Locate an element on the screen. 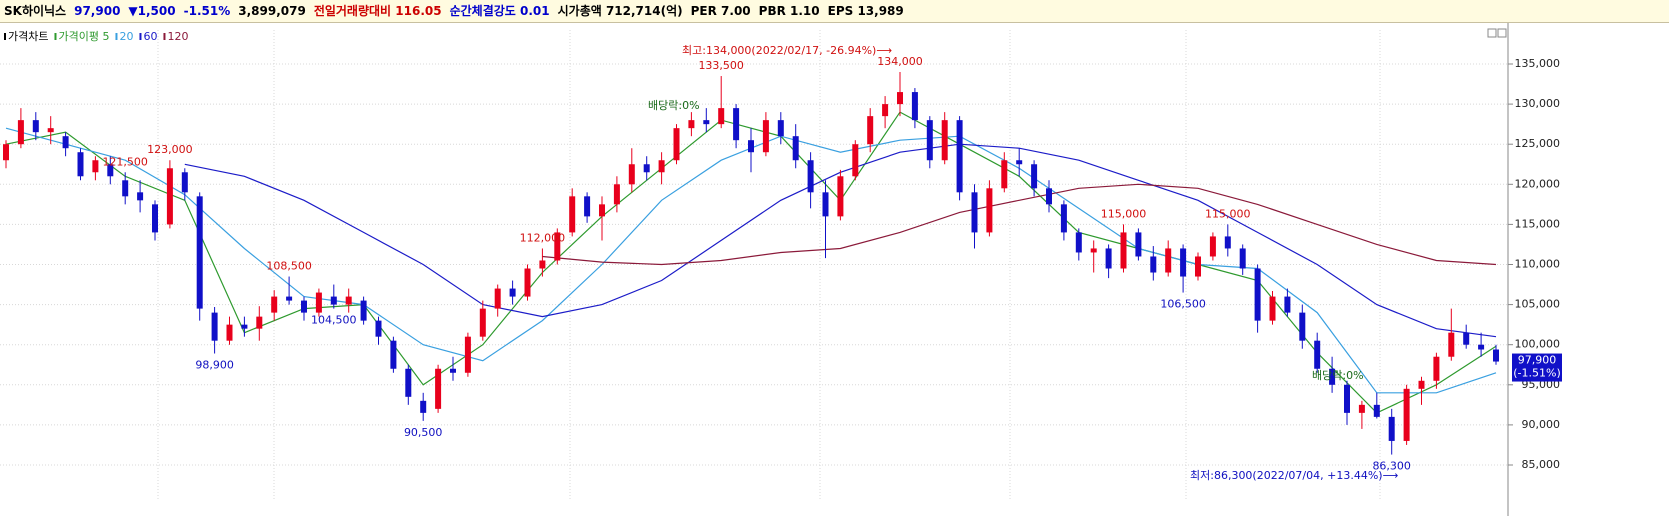  legend-swatch is located at coordinates (5, 36).